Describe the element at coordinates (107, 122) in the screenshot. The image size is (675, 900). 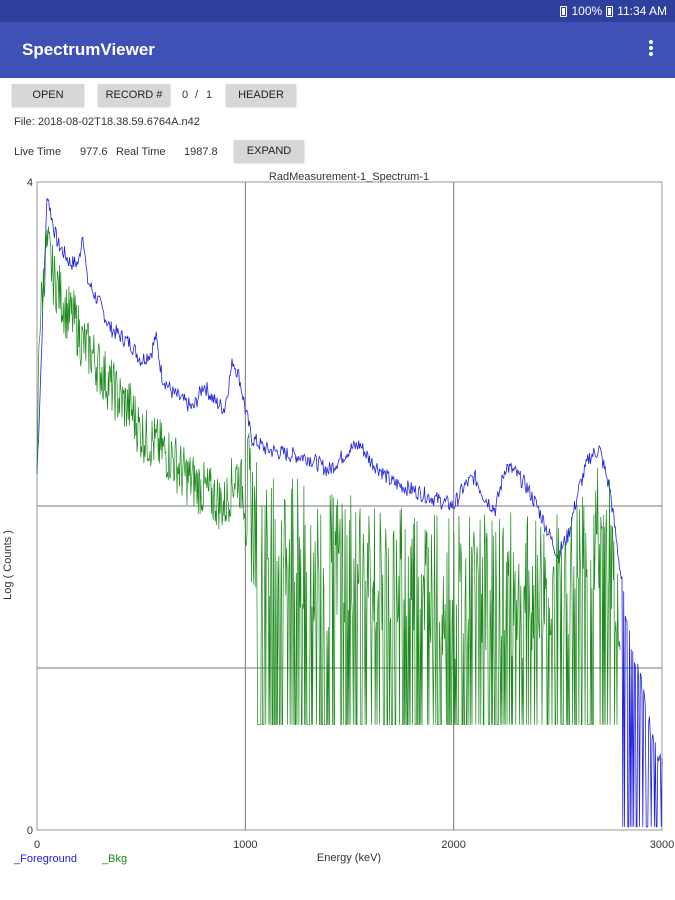
I see `file-name: File: 2018-08-02T18.38.59.6764A.n42` at that location.